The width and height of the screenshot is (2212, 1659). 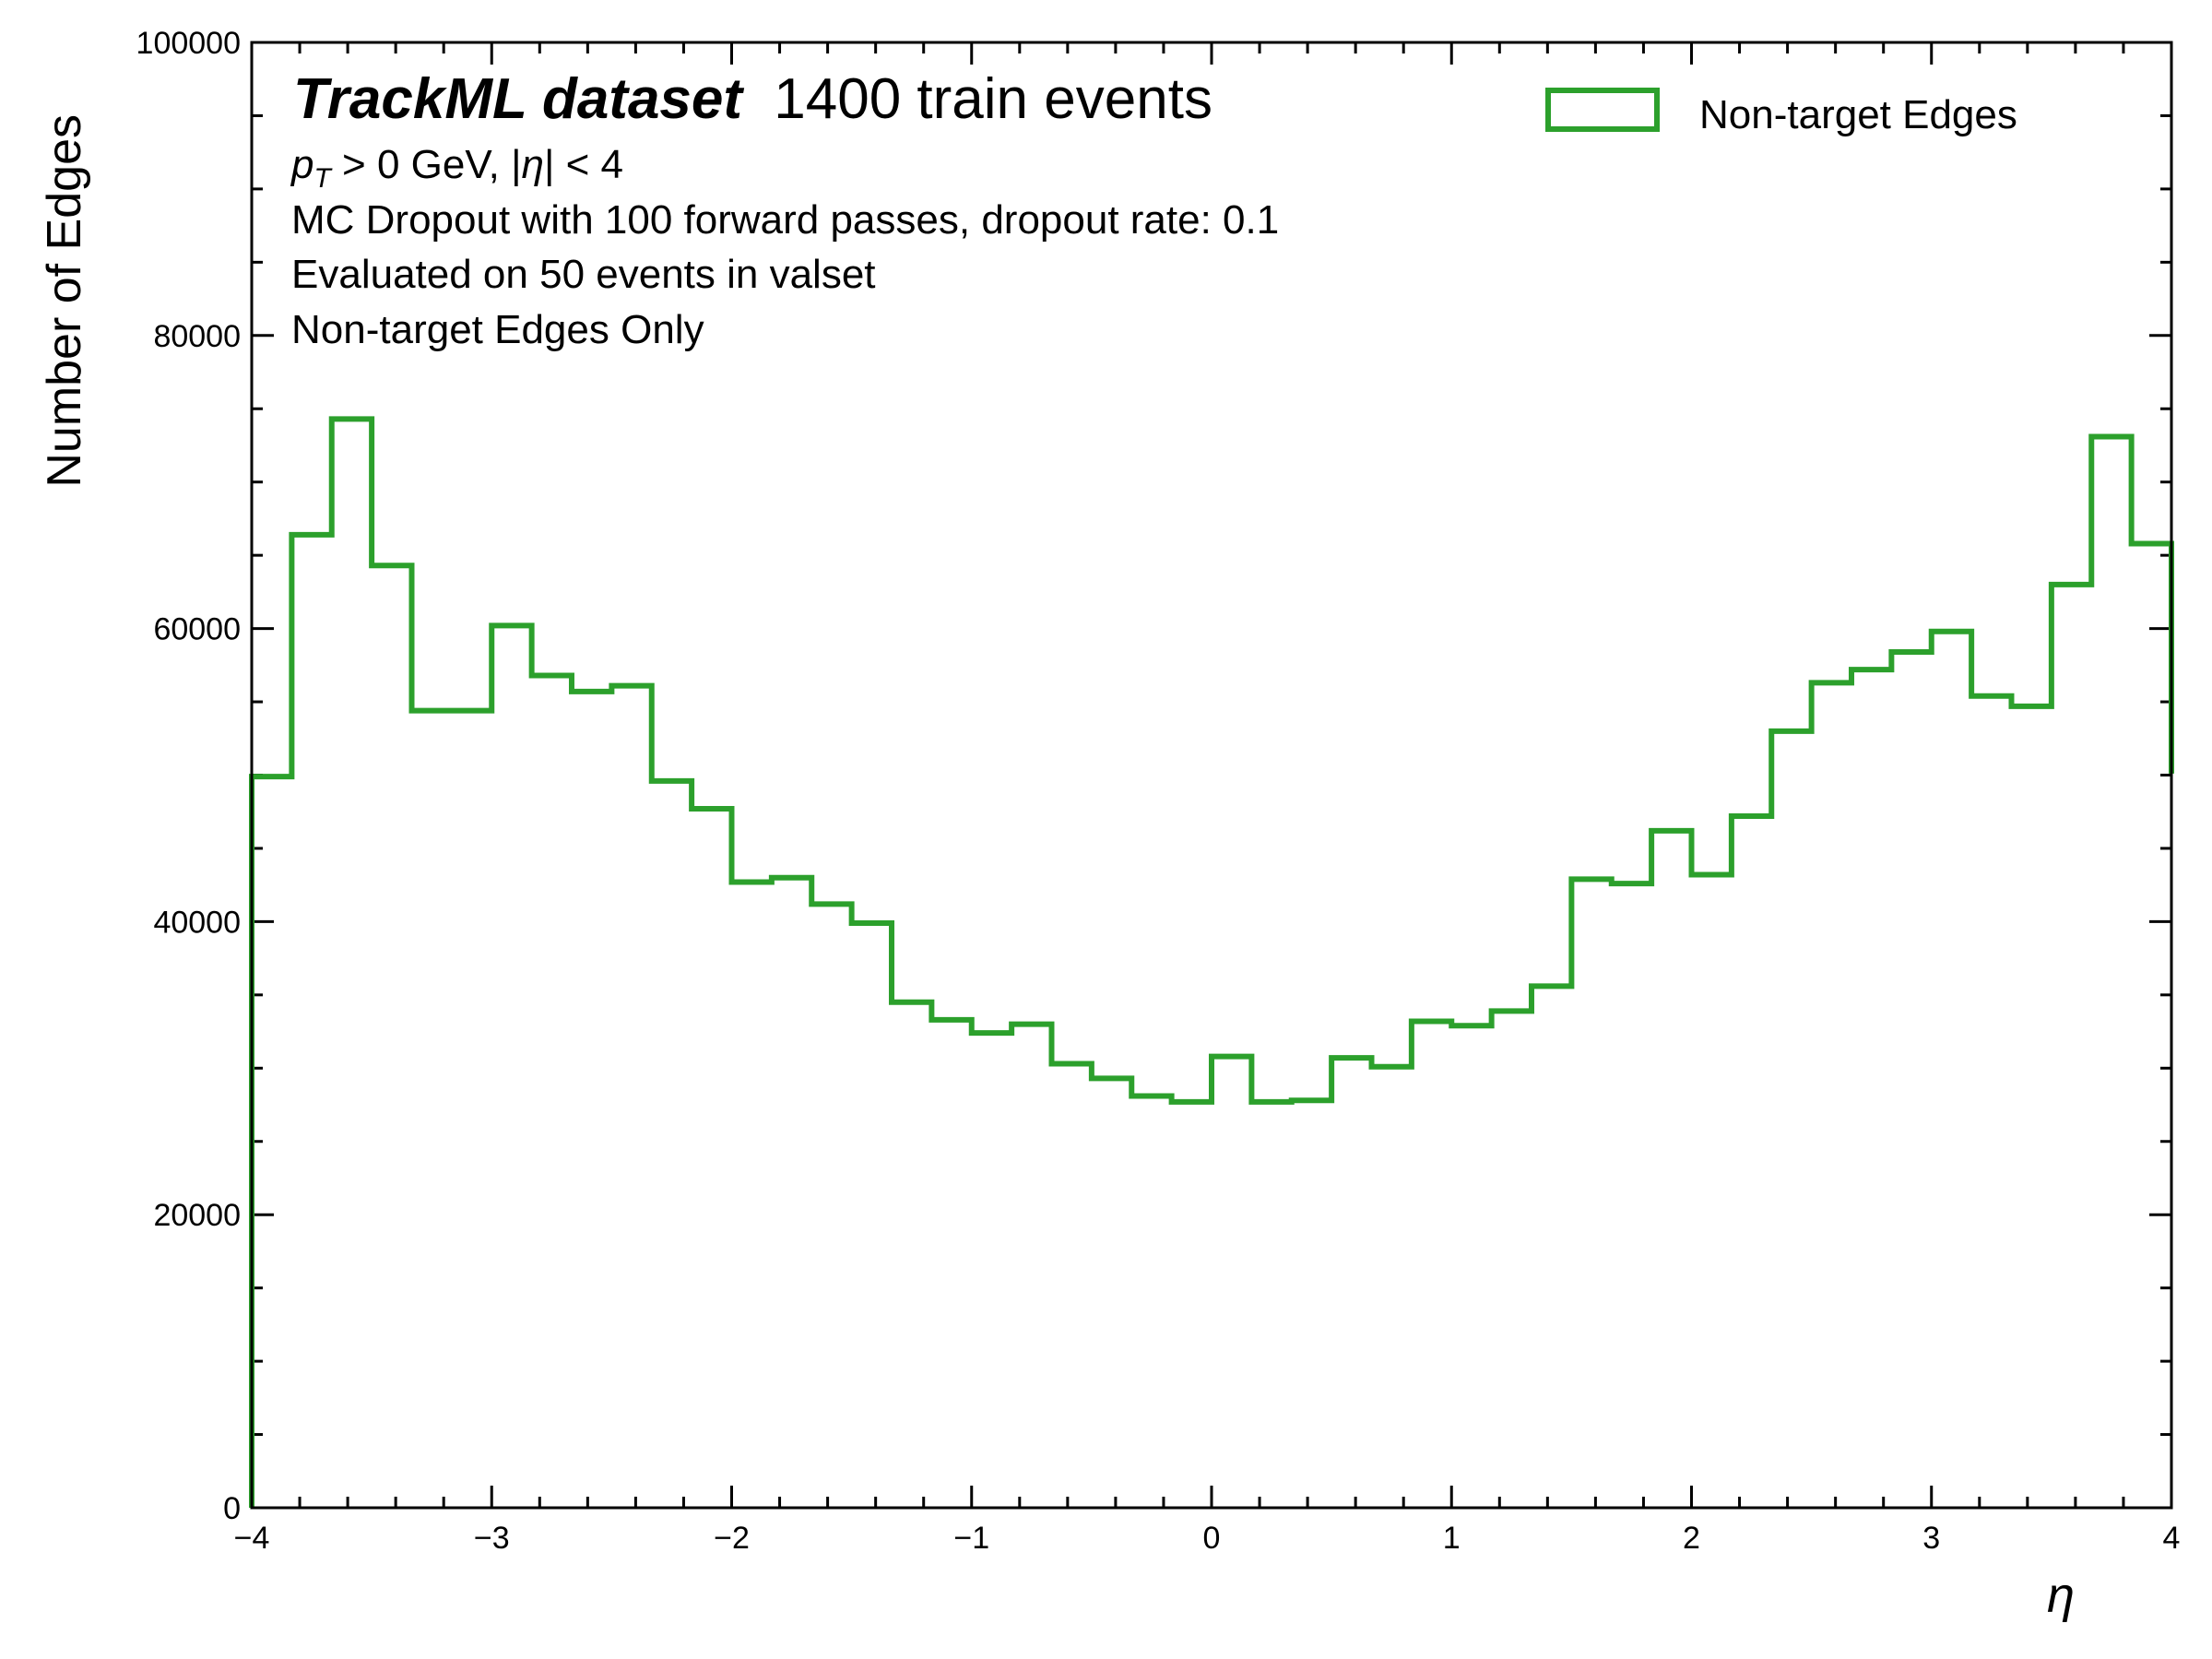 I want to click on x-tick-label: 2, so click(x=1692, y=1539).